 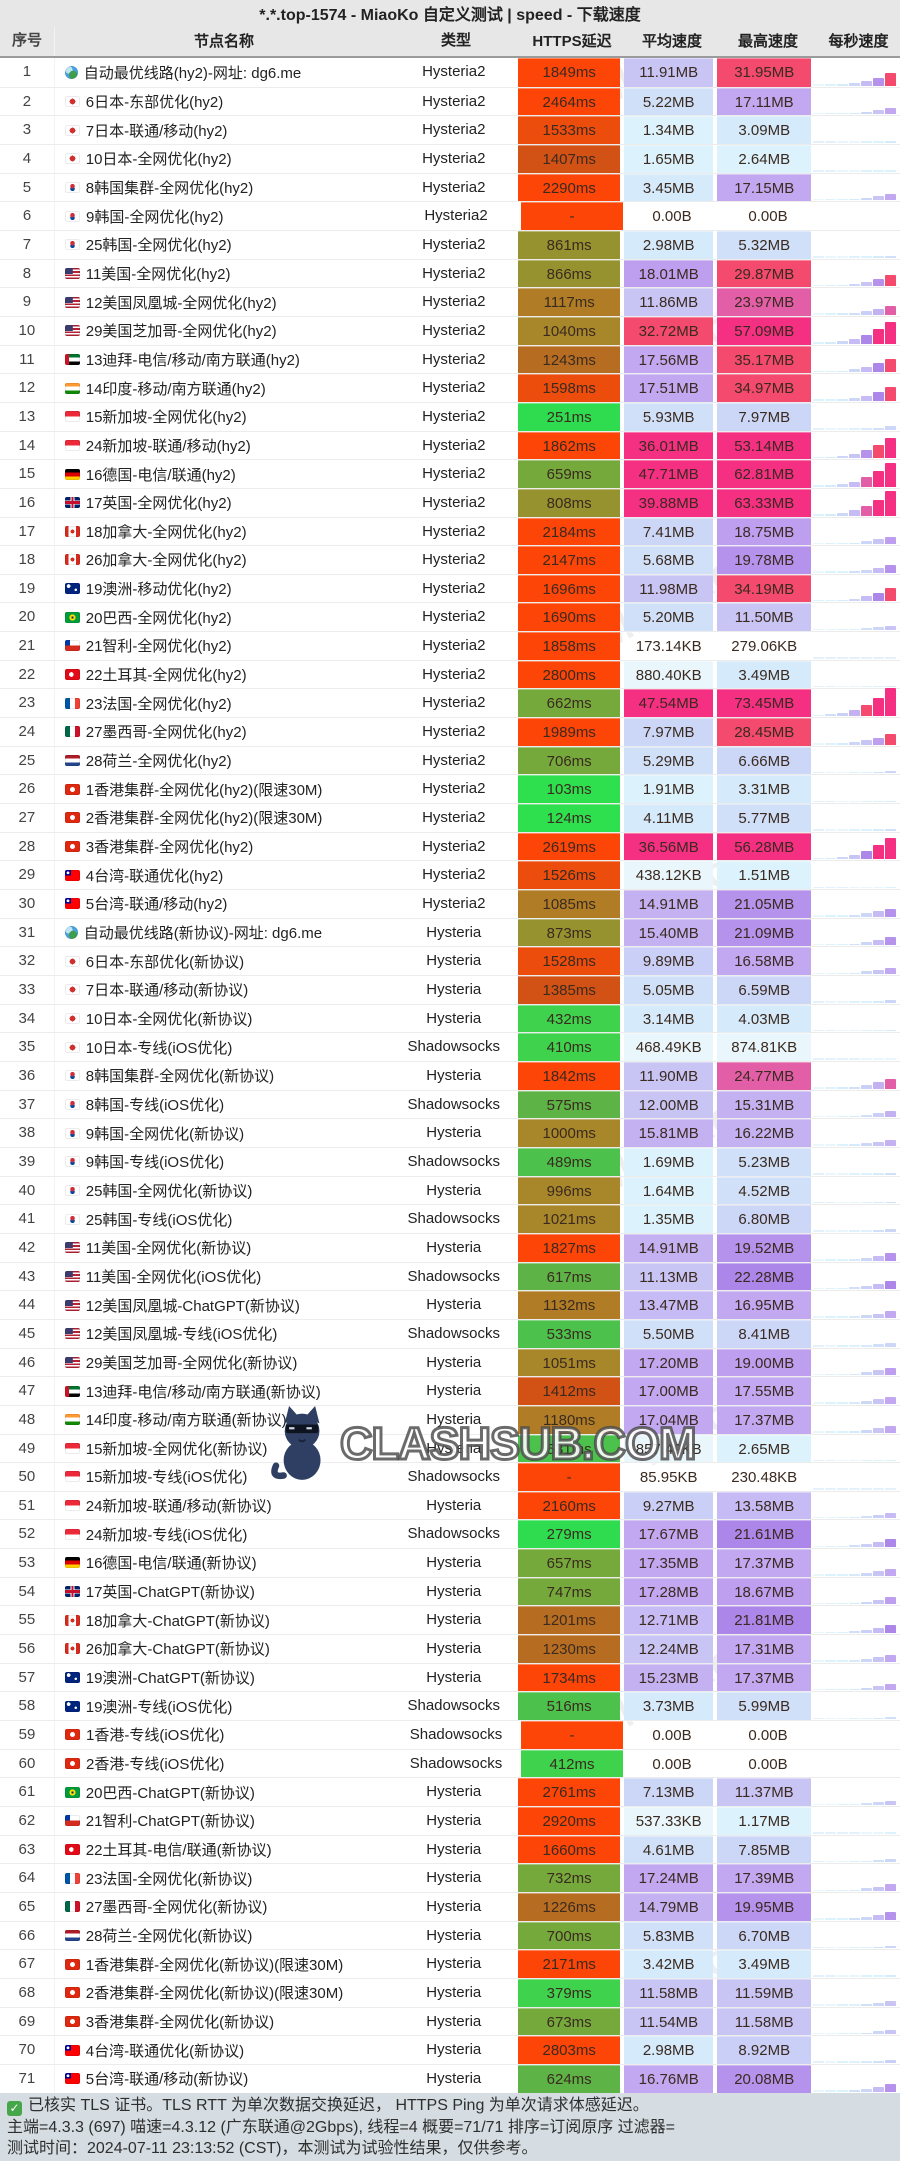 What do you see at coordinates (192, 1306) in the screenshot?
I see `node-name: 12美国凤凰城-ChatGPT(新协议)` at bounding box center [192, 1306].